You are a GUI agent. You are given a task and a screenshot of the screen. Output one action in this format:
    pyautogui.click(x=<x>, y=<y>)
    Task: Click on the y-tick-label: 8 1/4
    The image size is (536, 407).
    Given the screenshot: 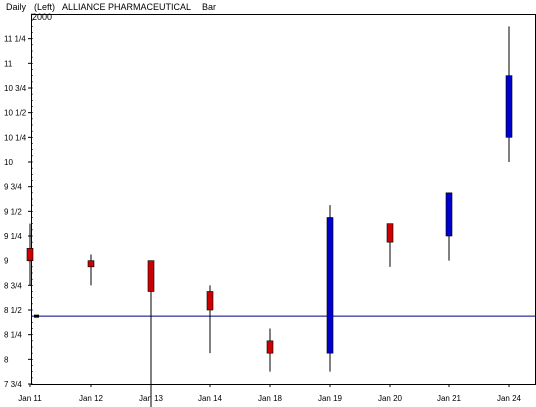 What is the action you would take?
    pyautogui.click(x=13, y=335)
    